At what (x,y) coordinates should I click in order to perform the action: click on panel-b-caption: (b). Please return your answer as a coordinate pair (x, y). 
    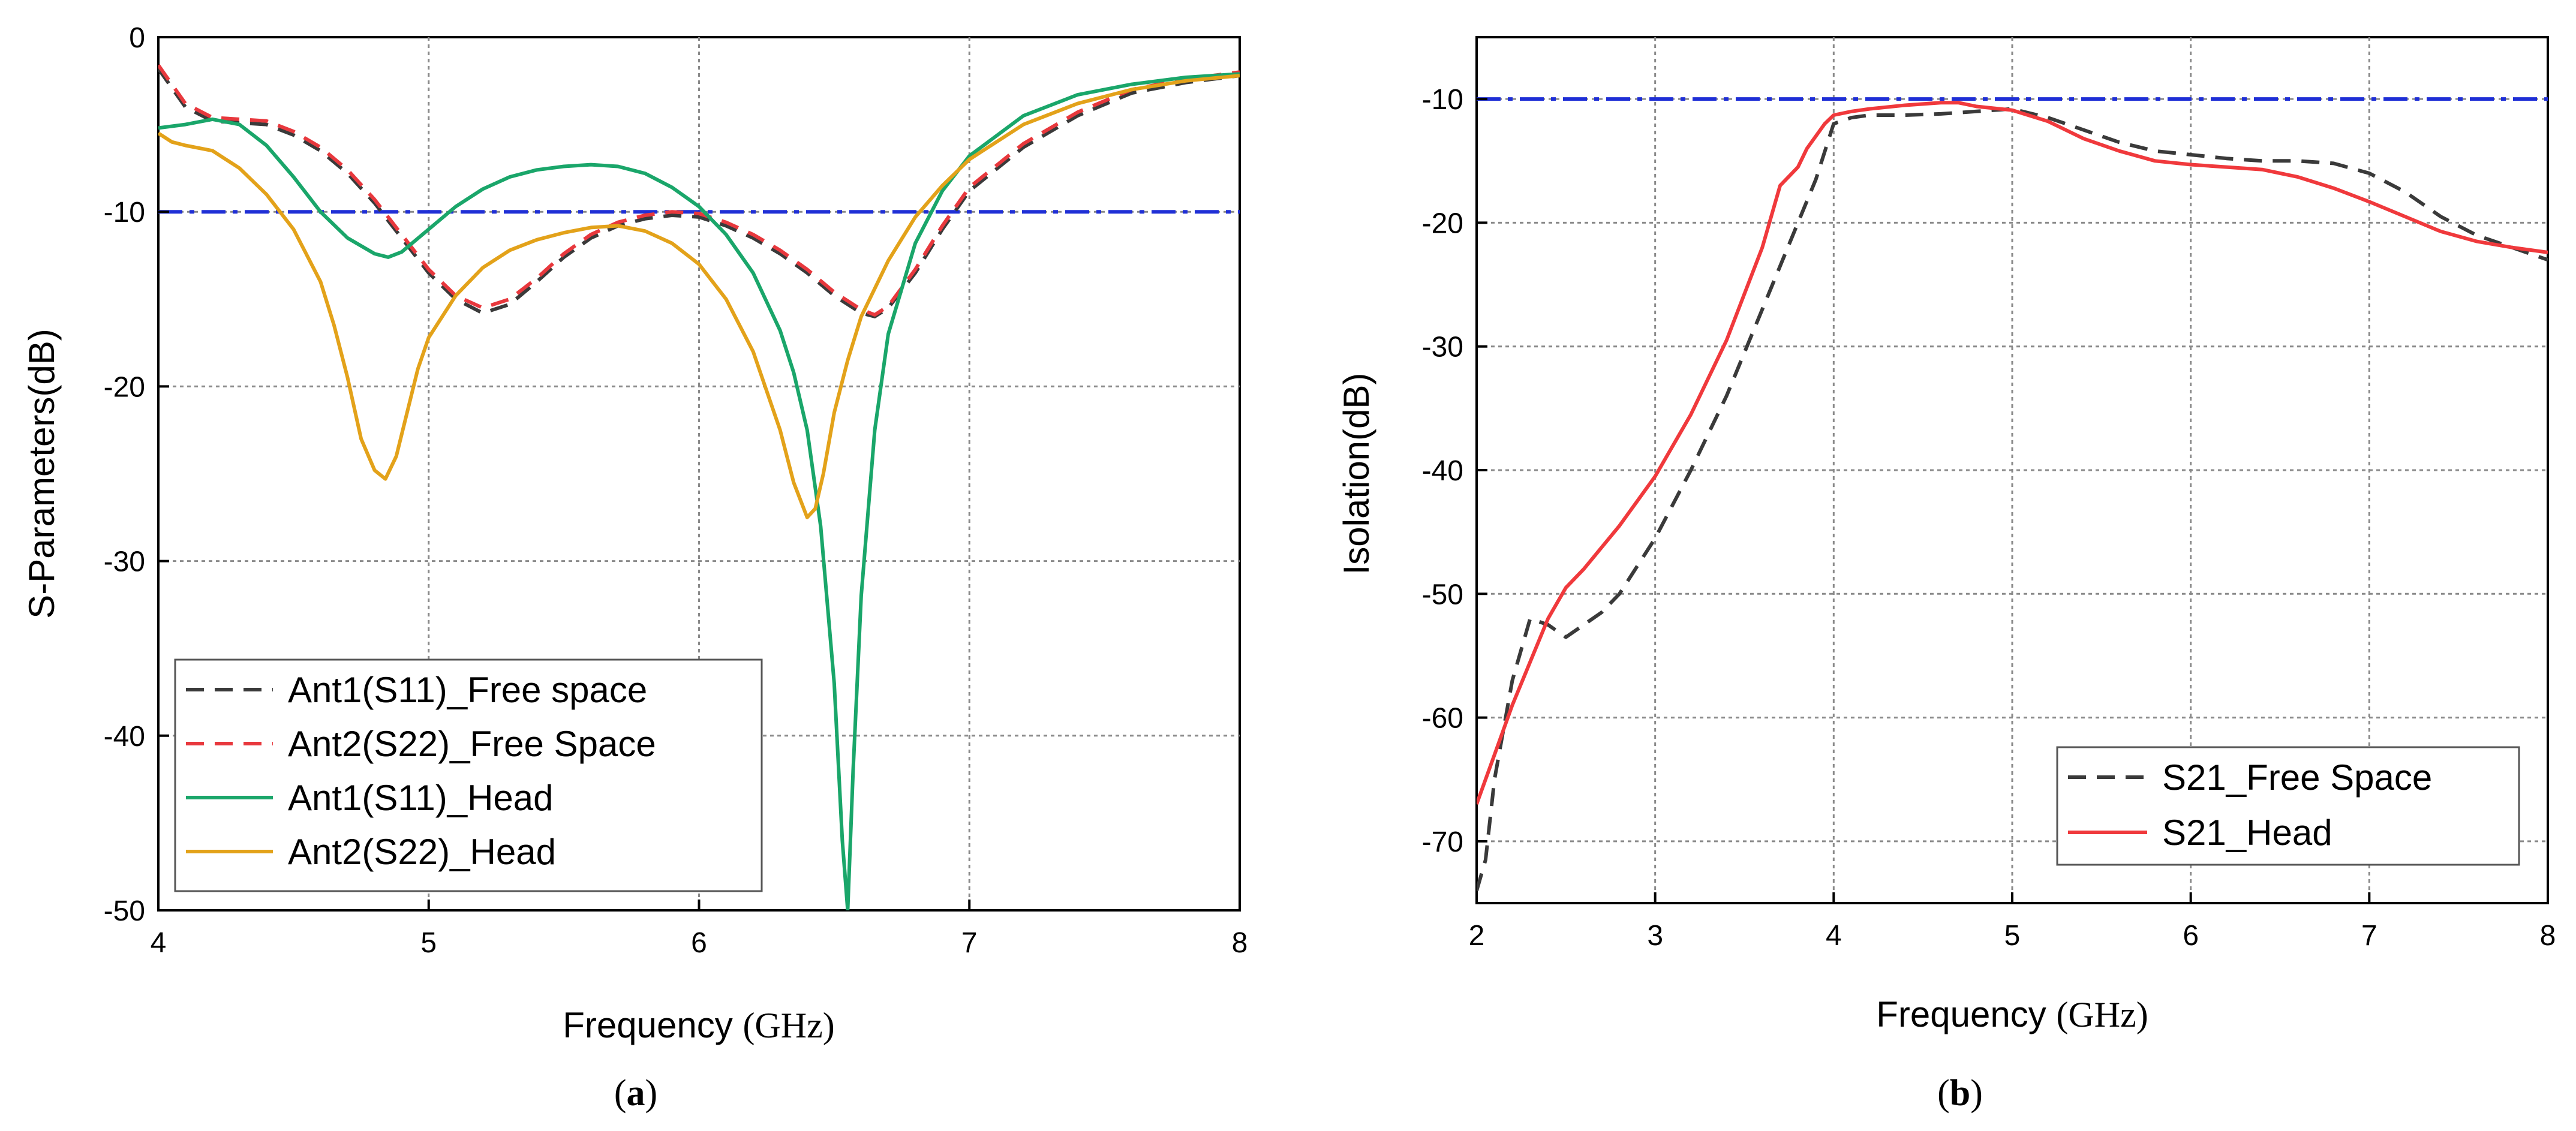
    Looking at the image, I should click on (1960, 1093).